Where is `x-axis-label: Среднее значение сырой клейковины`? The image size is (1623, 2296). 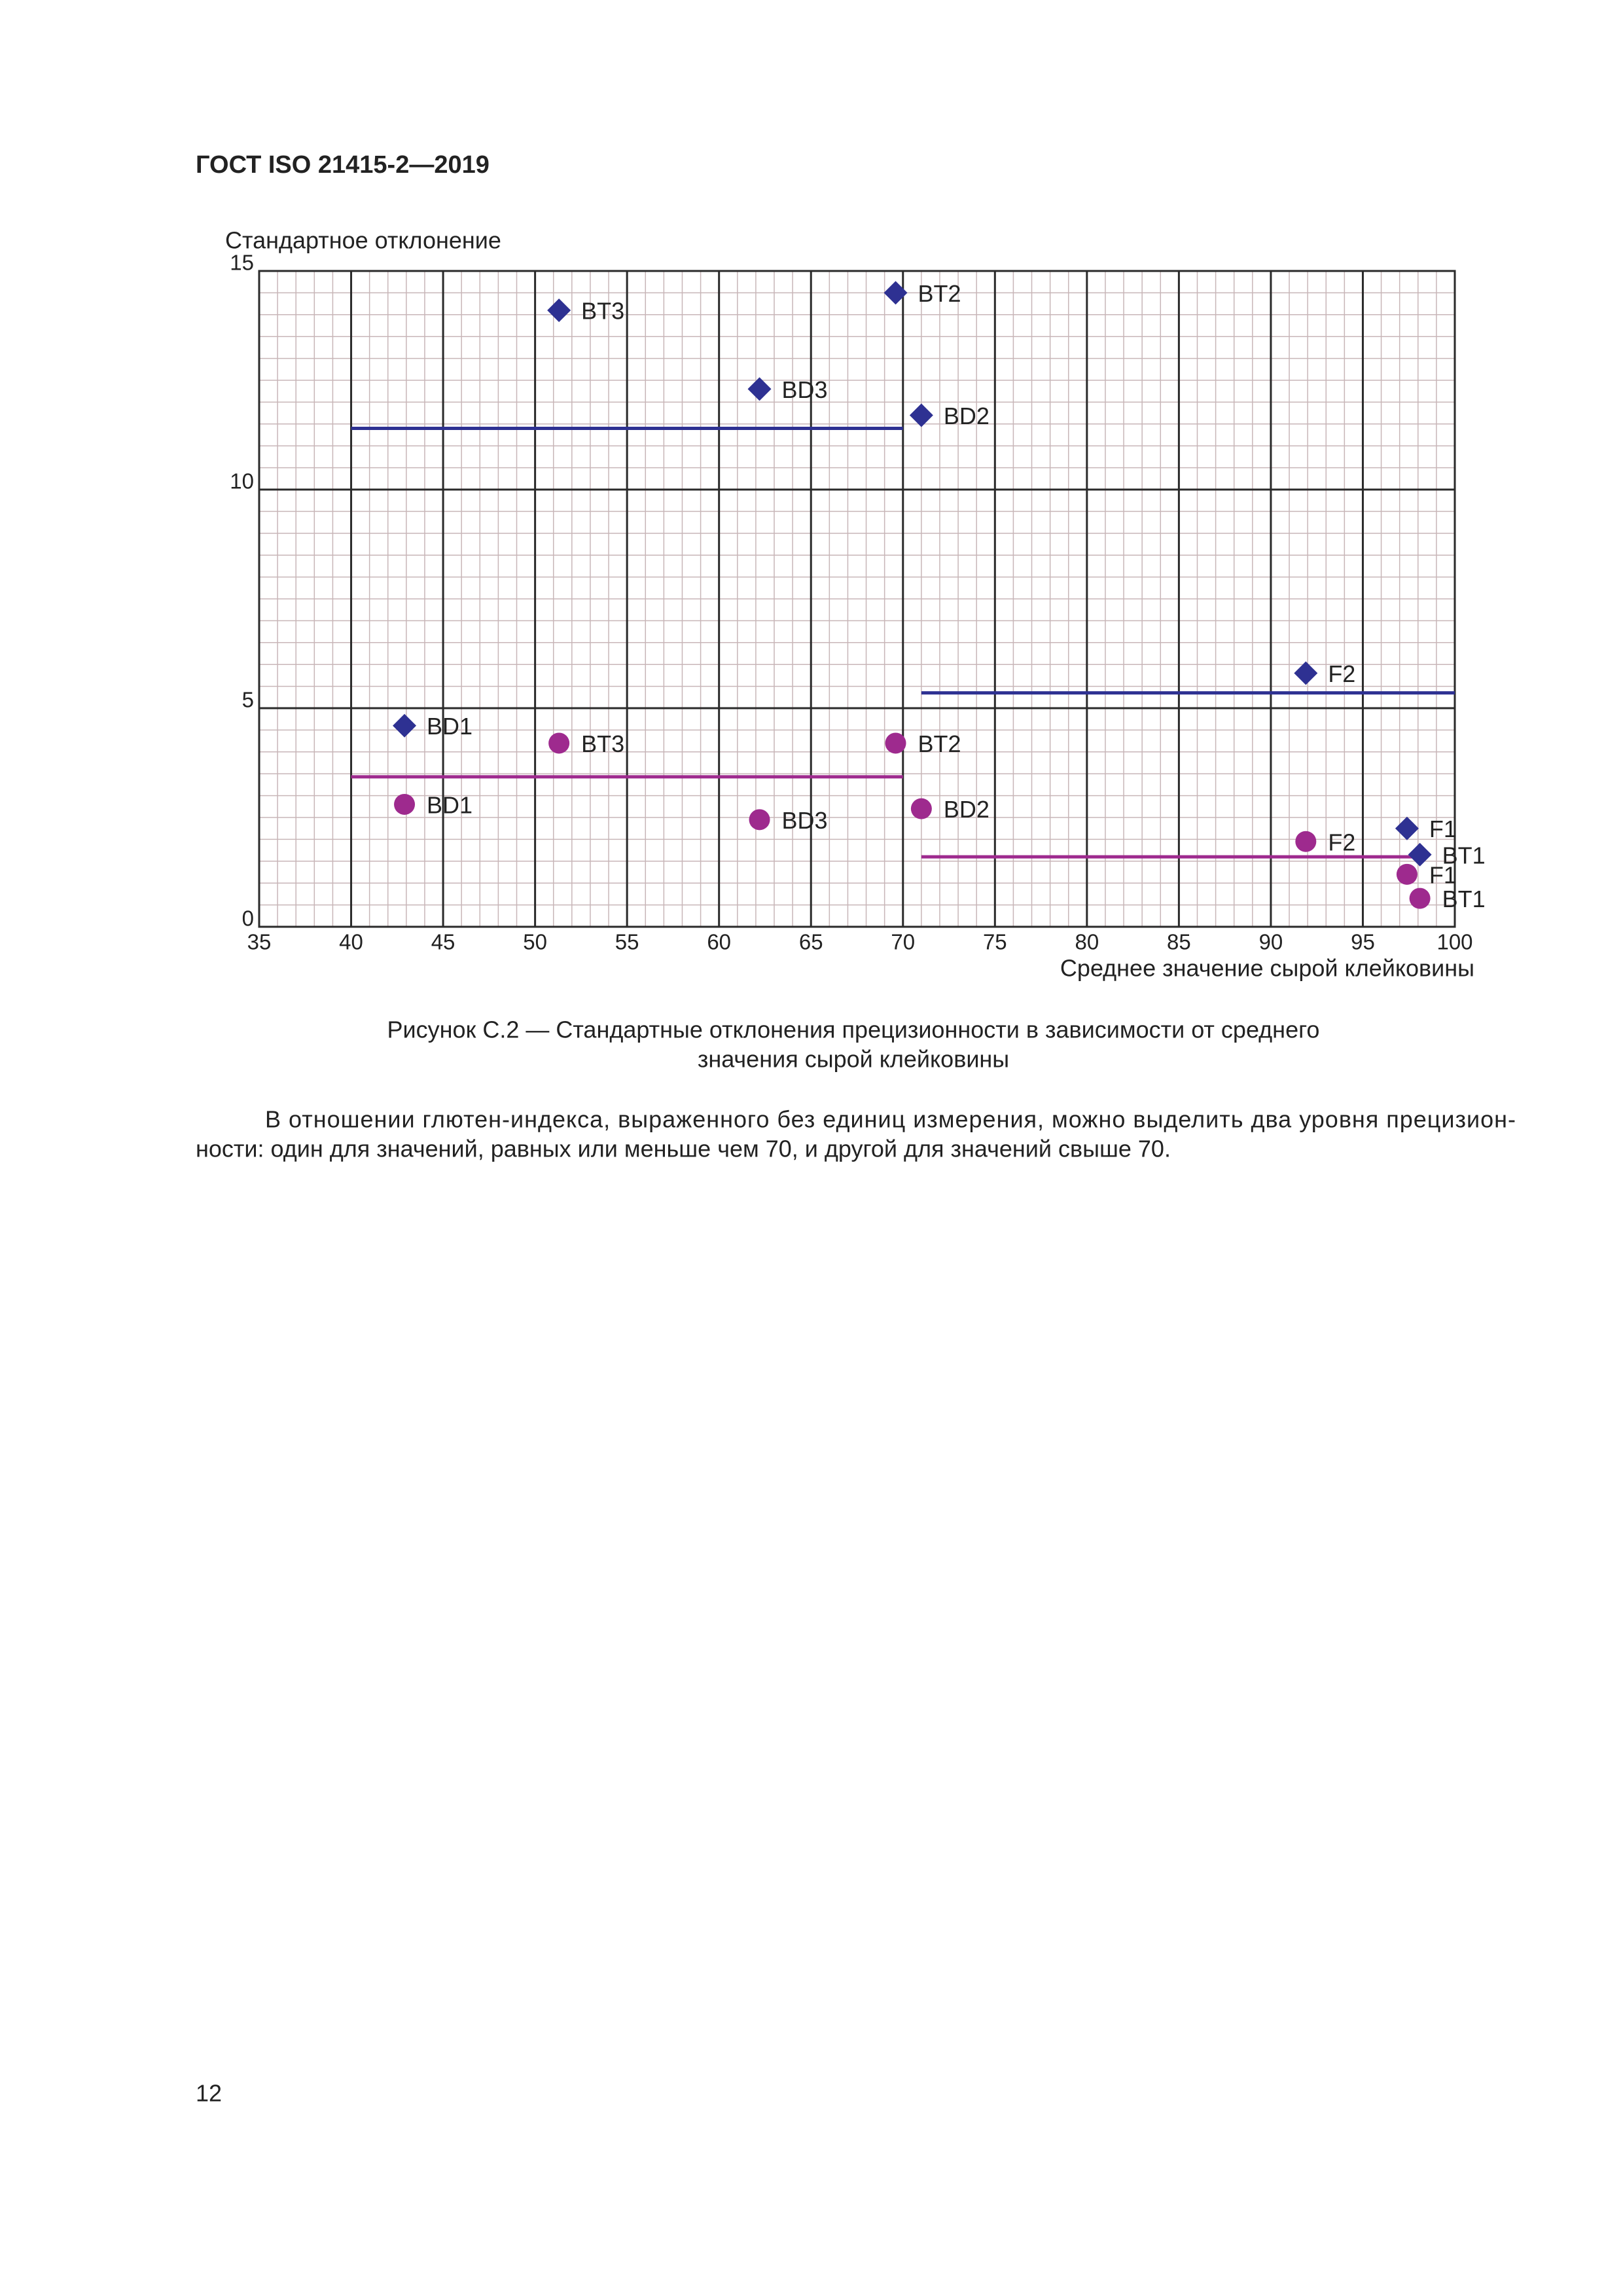 x-axis-label: Среднее значение сырой клейковины is located at coordinates (1267, 969).